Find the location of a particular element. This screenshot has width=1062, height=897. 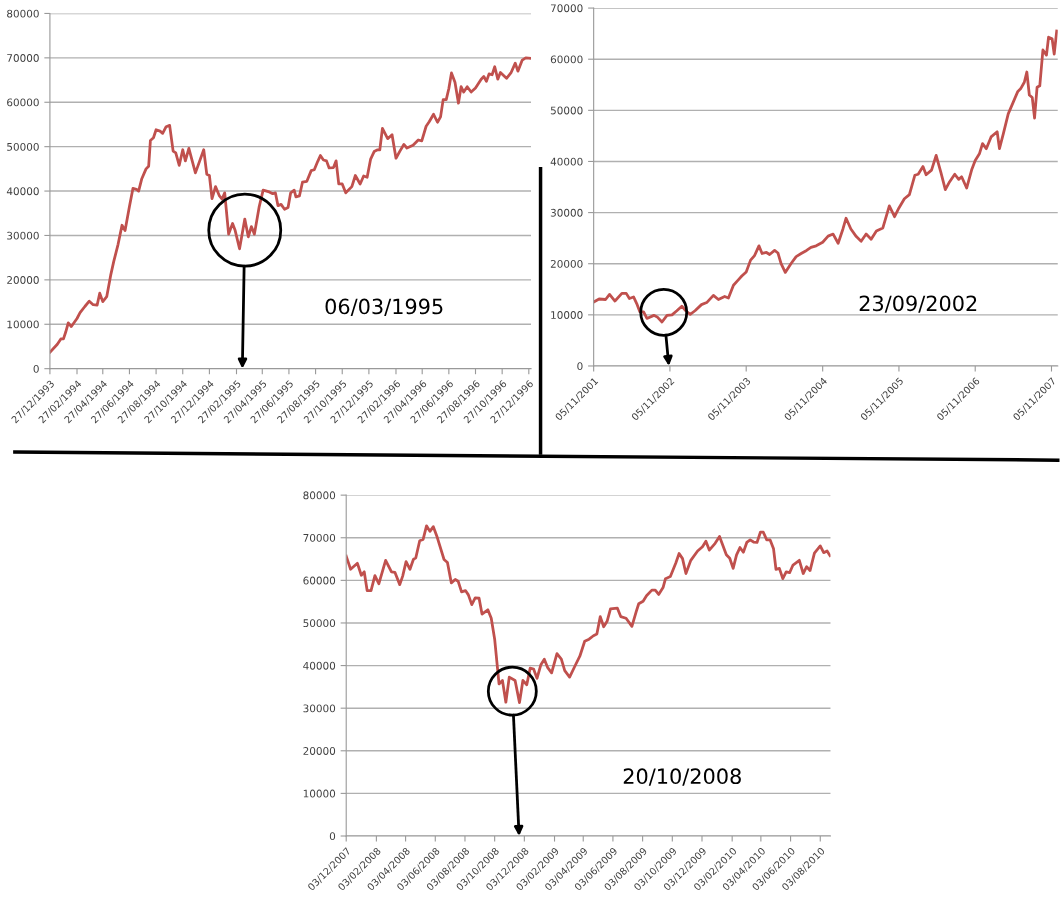

annotation: 23/09/2002 is located at coordinates (918, 304).